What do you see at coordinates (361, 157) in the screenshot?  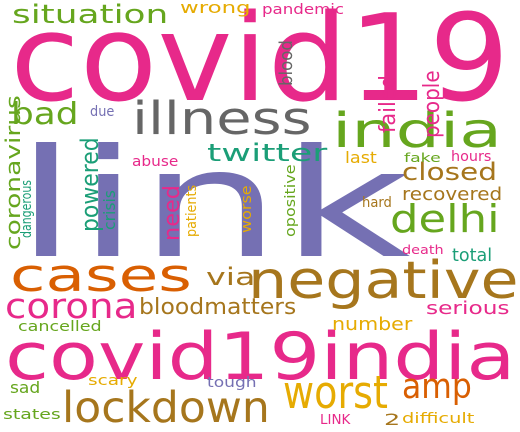 I see `word-last: last` at bounding box center [361, 157].